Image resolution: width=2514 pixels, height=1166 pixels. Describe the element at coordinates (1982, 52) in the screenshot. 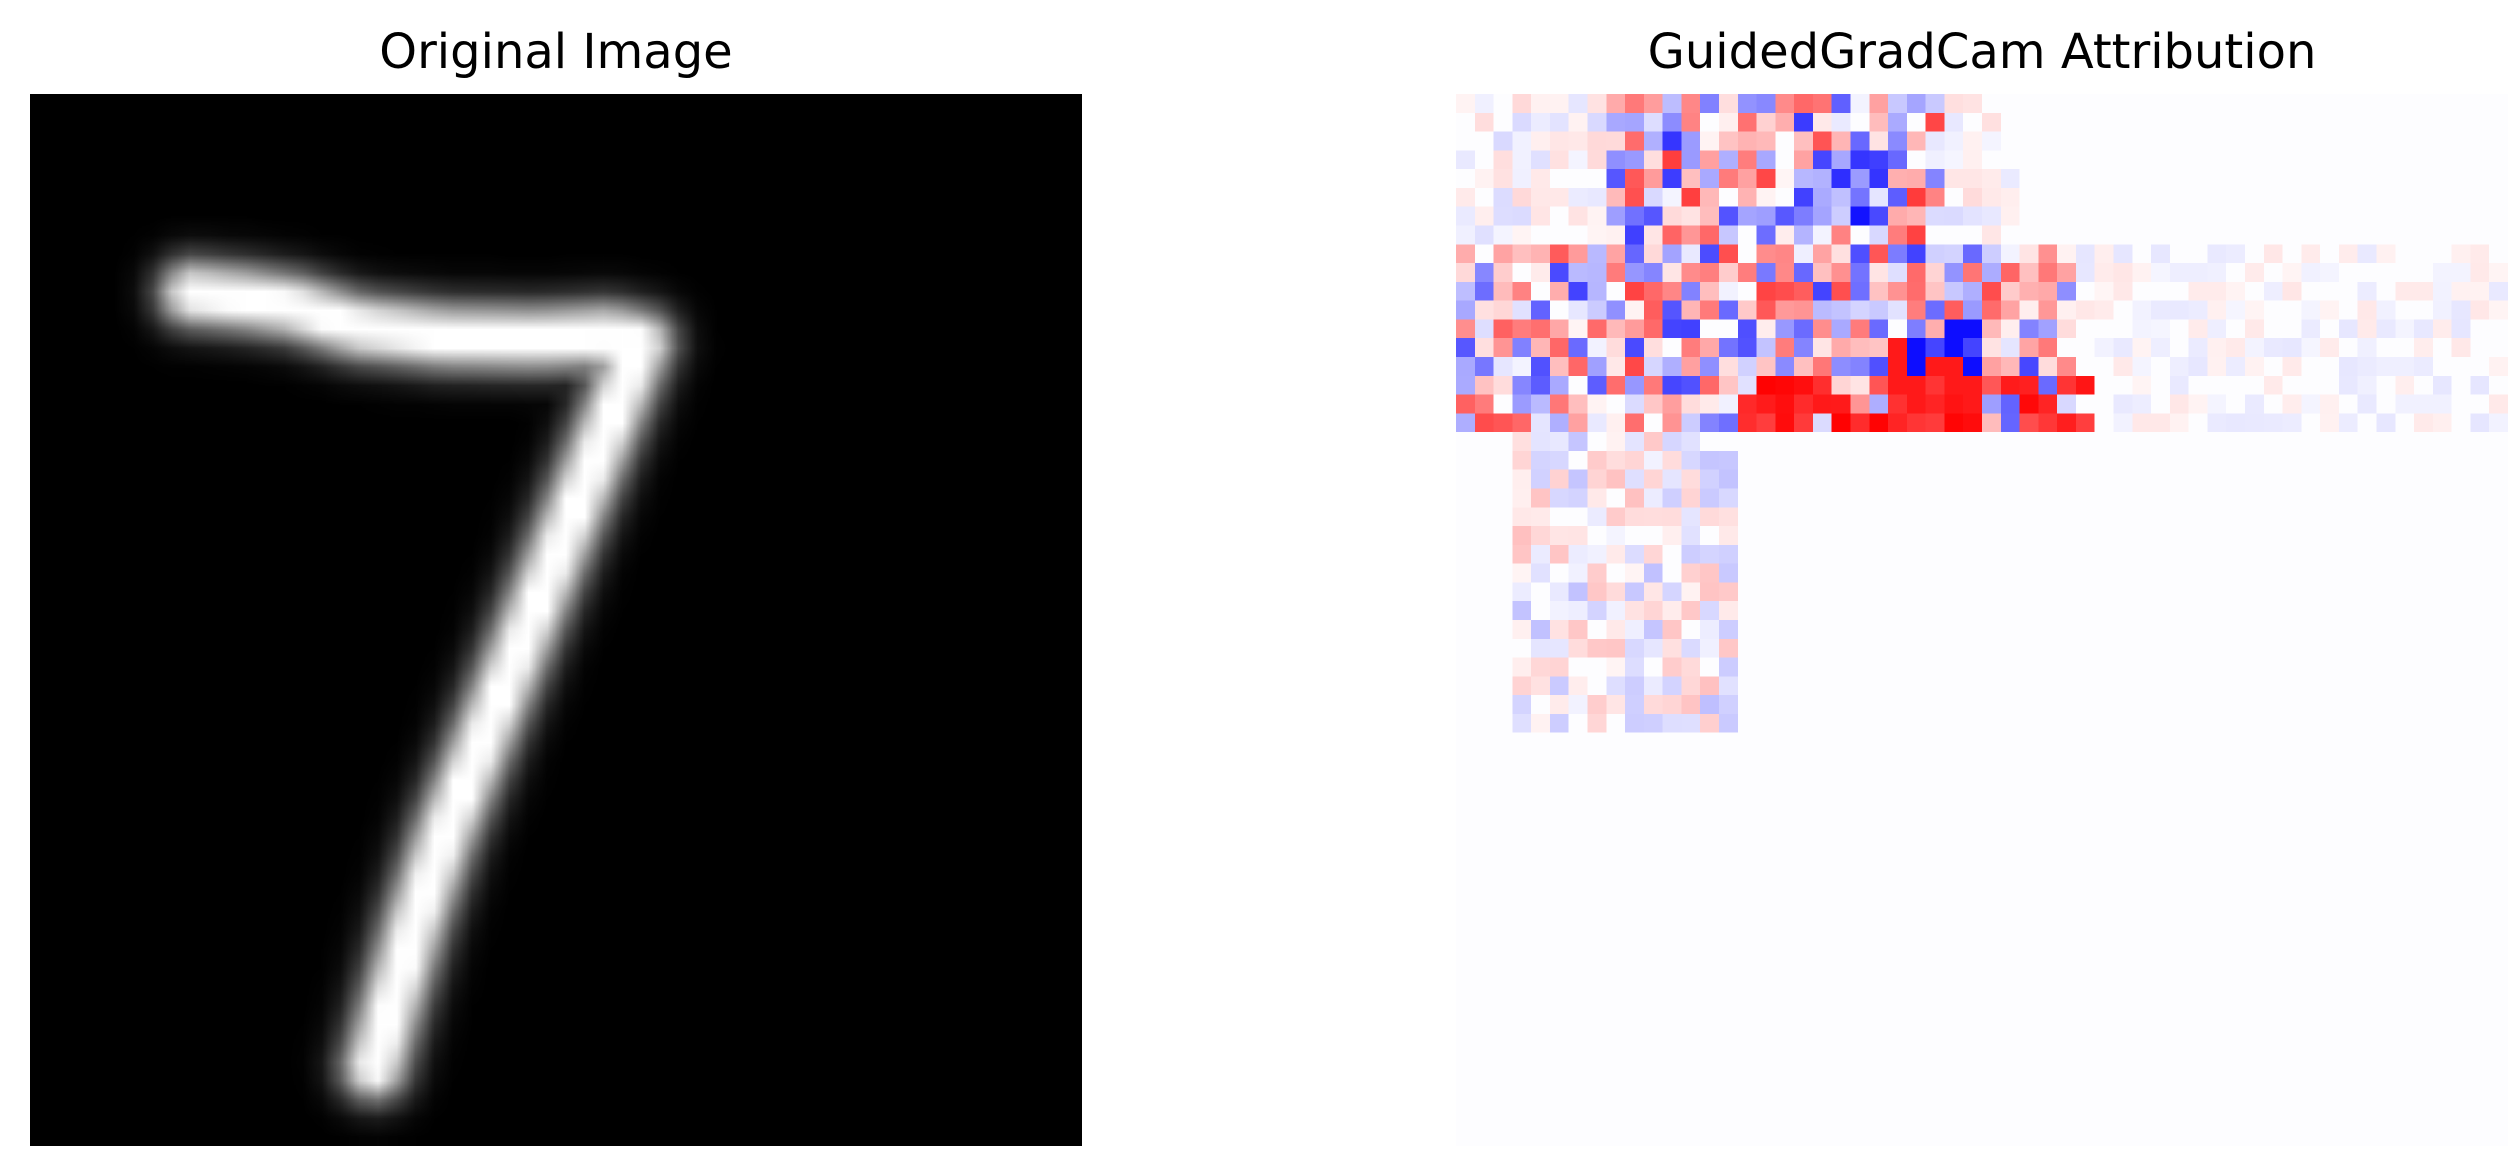

I see `attribution-title: GuidedGradCam Attribution` at that location.